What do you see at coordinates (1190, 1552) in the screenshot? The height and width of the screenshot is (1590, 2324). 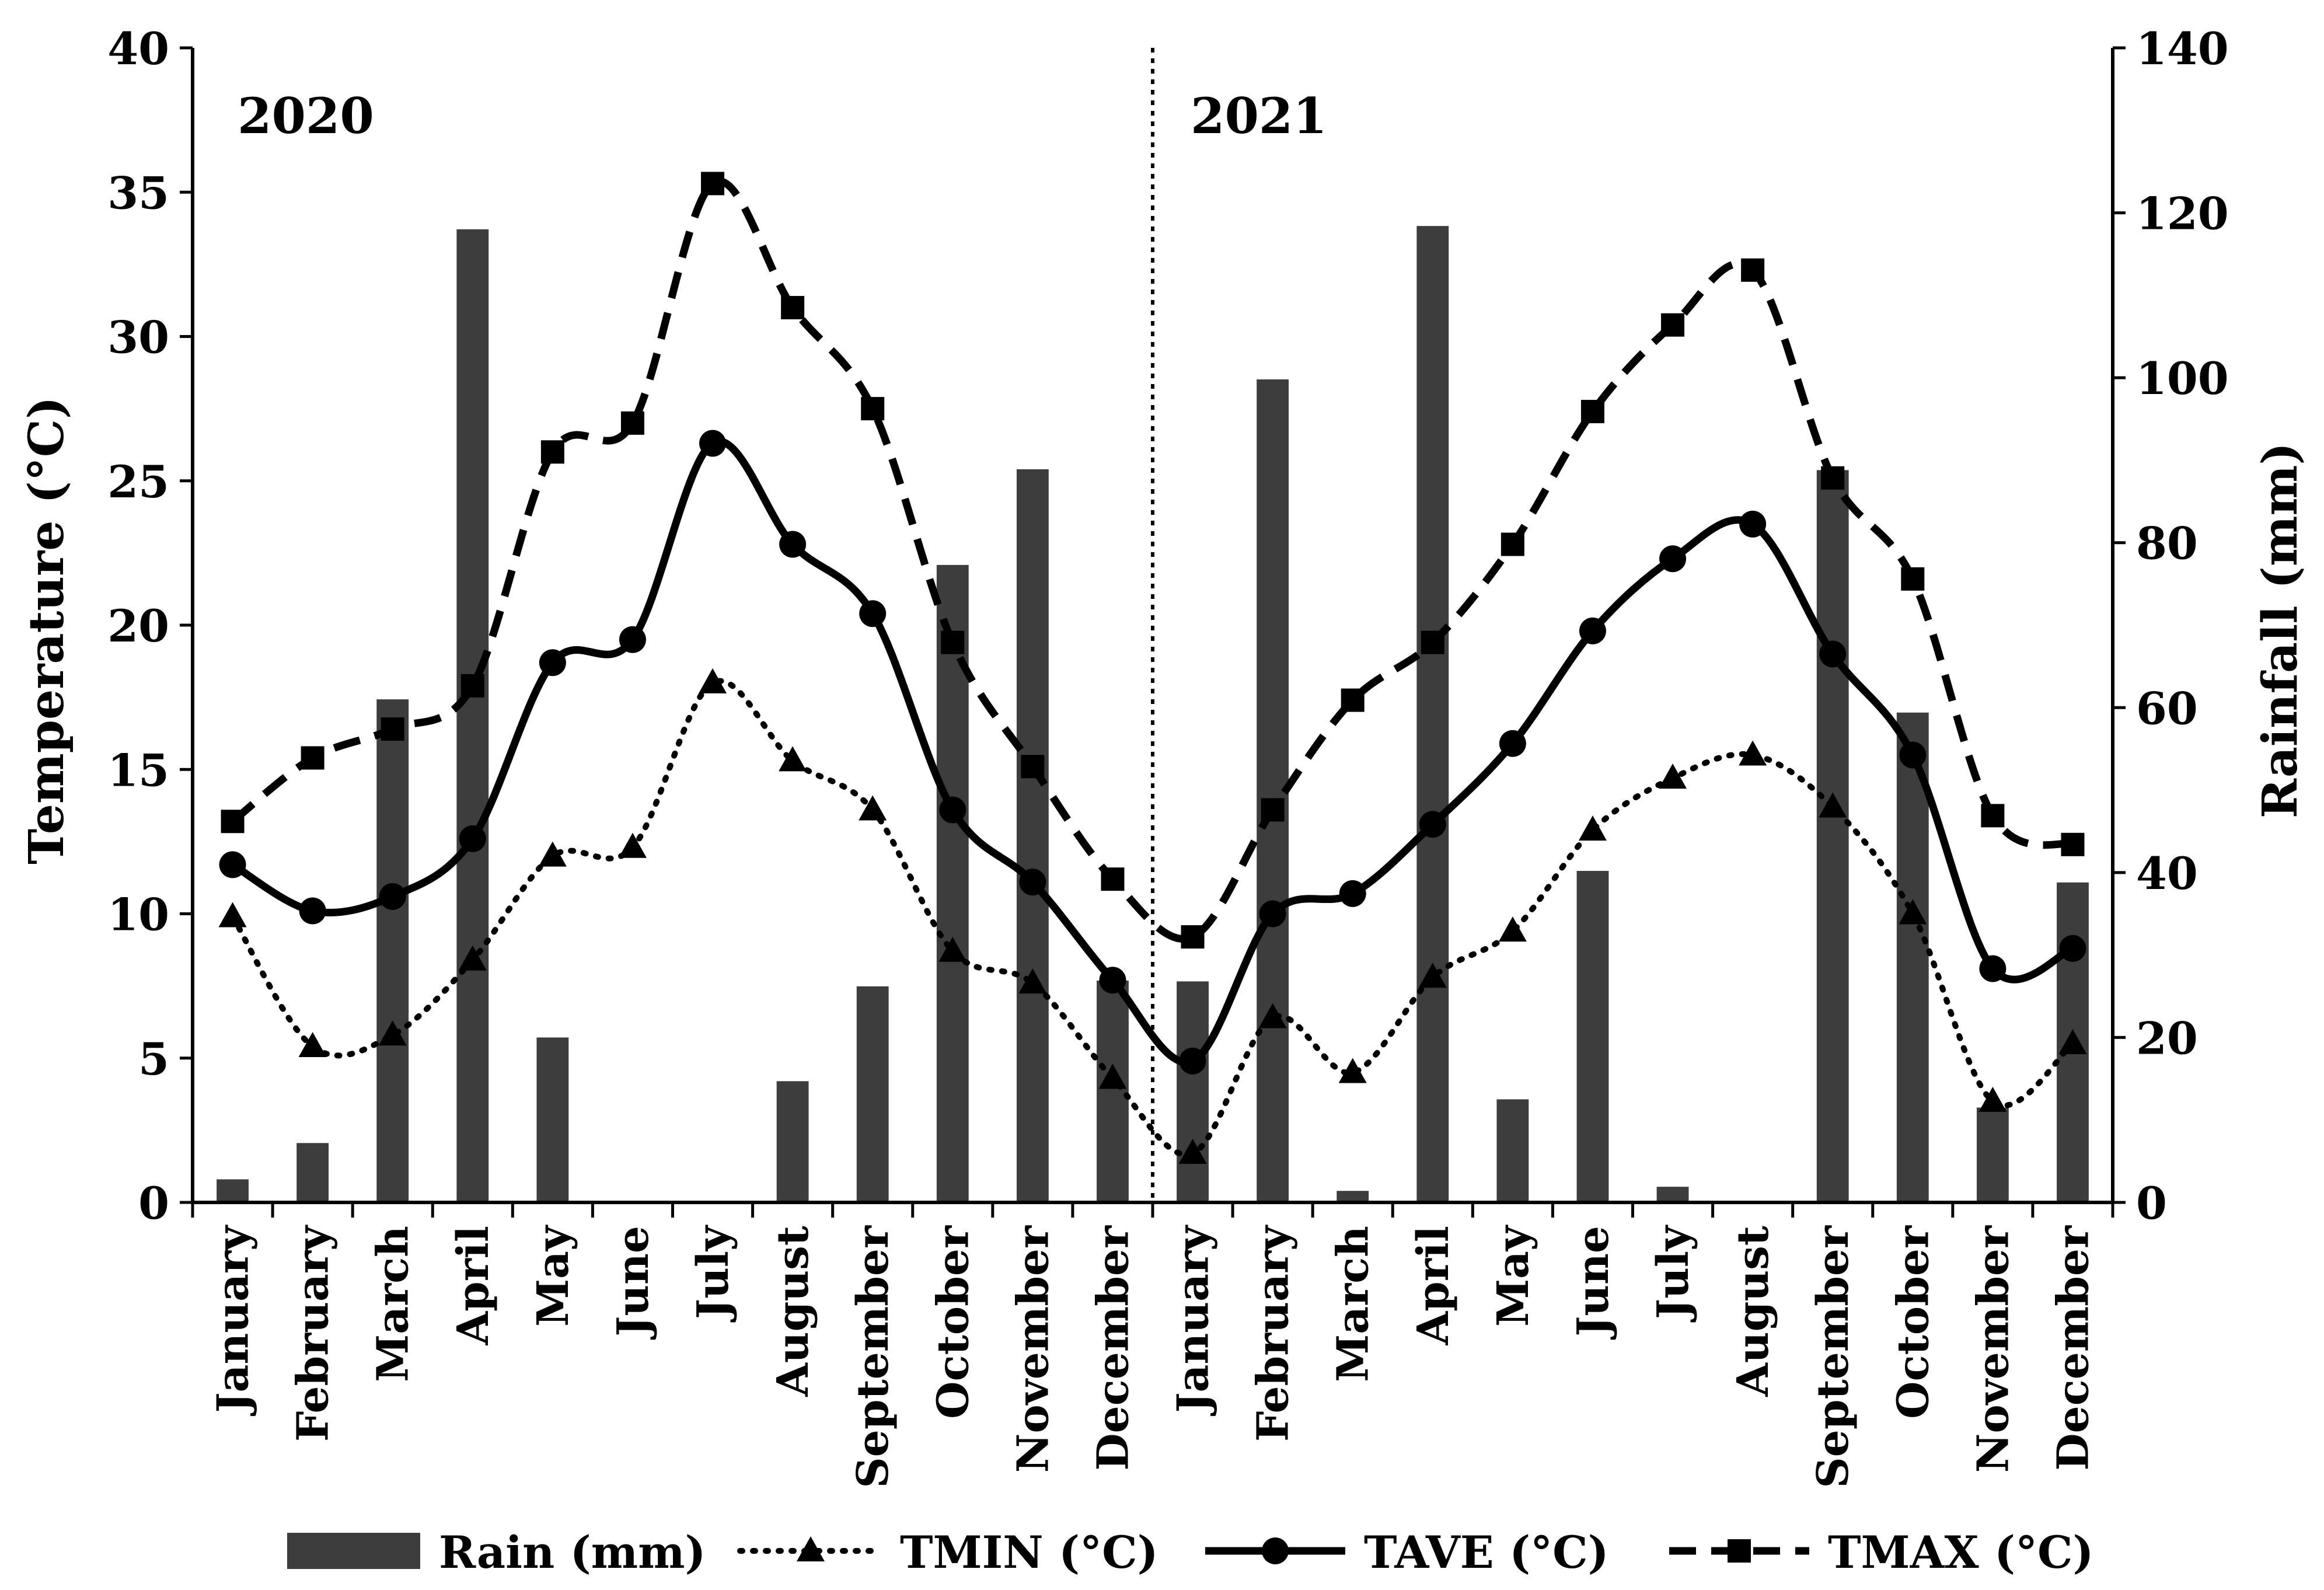 I see `legend: Rain (mm) TMIN (°C) TAVE (°C) TMAX (°C)` at bounding box center [1190, 1552].